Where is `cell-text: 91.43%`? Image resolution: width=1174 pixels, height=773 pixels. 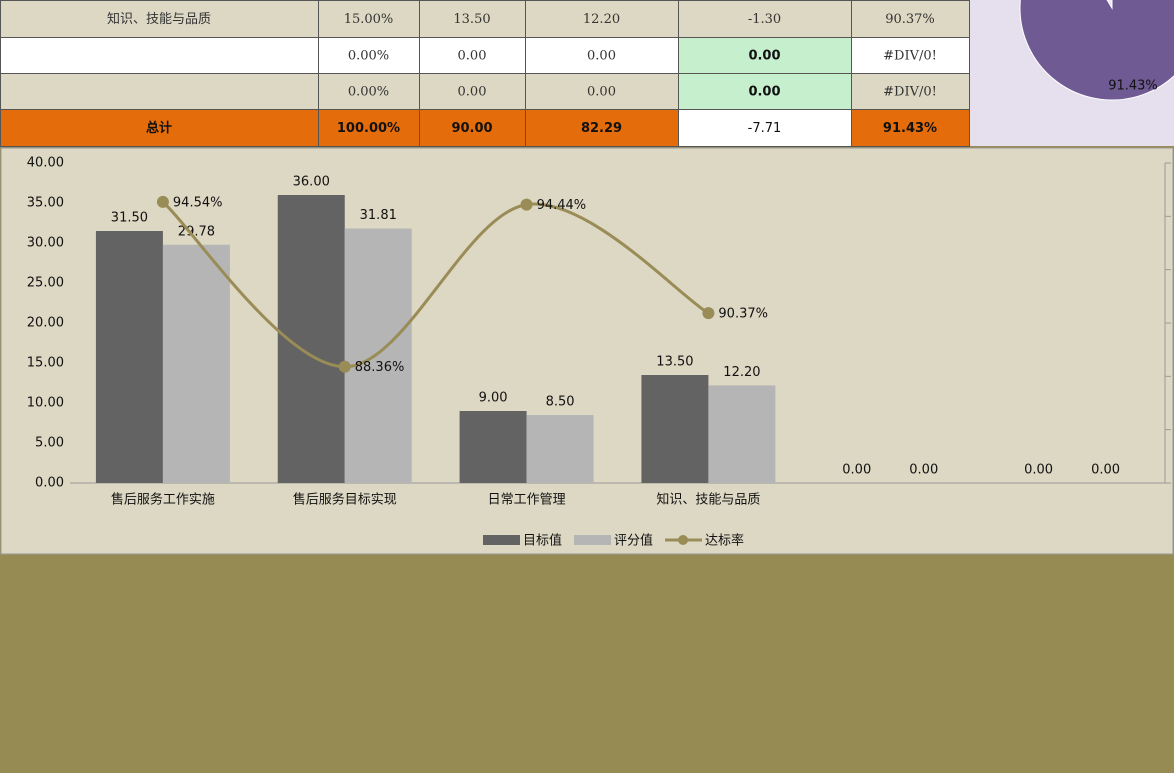
cell-text: 91.43% is located at coordinates (910, 128).